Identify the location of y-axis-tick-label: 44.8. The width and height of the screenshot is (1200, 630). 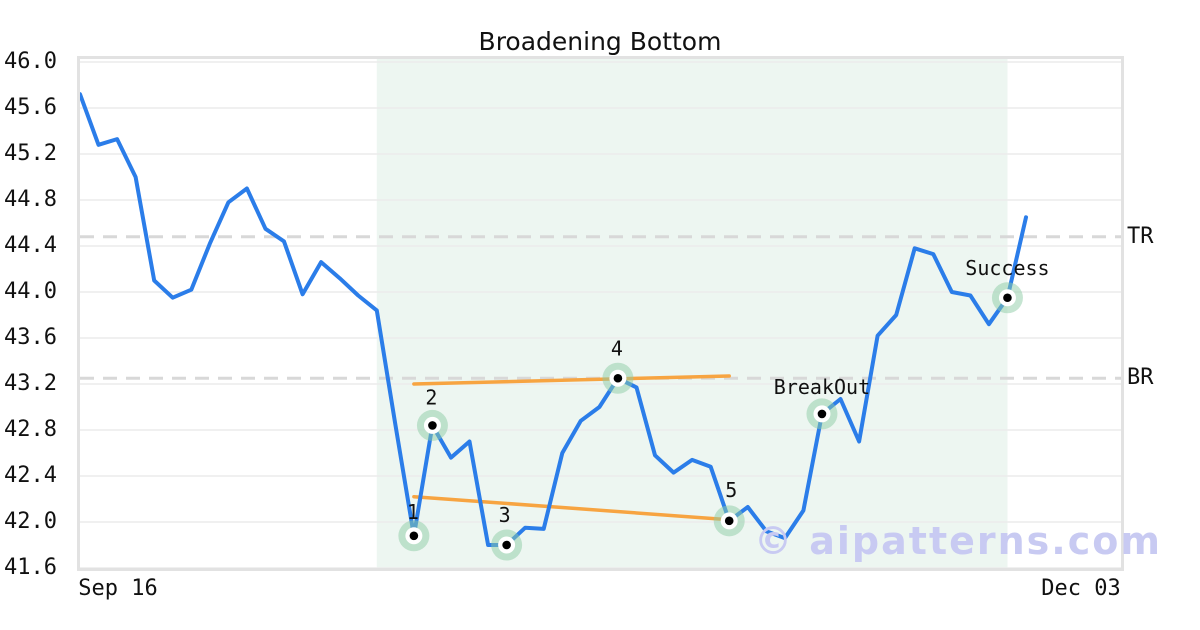
(30, 199).